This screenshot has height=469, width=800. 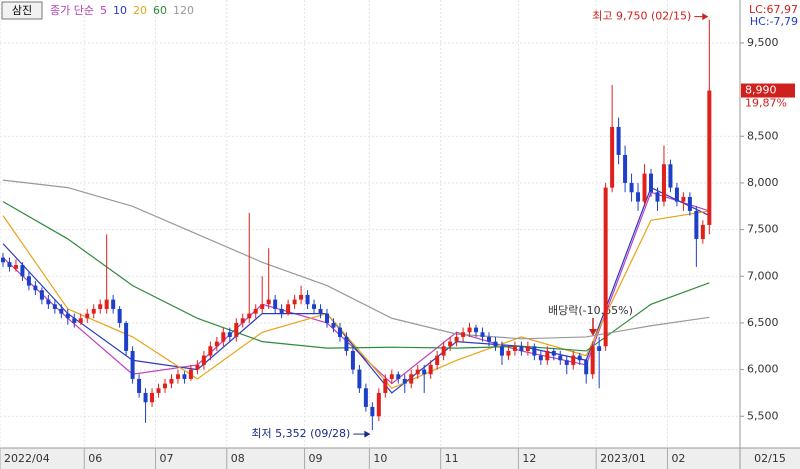 I want to click on y-tick-label: 8,000, so click(x=763, y=182).